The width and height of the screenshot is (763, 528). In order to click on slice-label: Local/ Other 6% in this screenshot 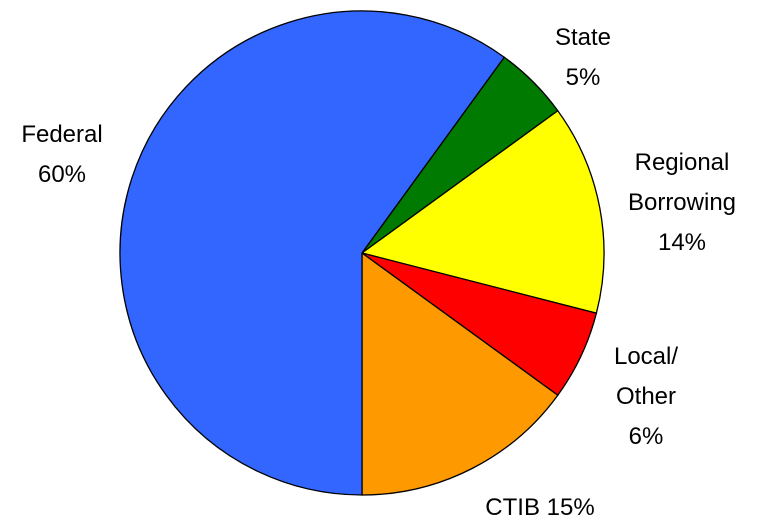, I will do `click(646, 397)`.